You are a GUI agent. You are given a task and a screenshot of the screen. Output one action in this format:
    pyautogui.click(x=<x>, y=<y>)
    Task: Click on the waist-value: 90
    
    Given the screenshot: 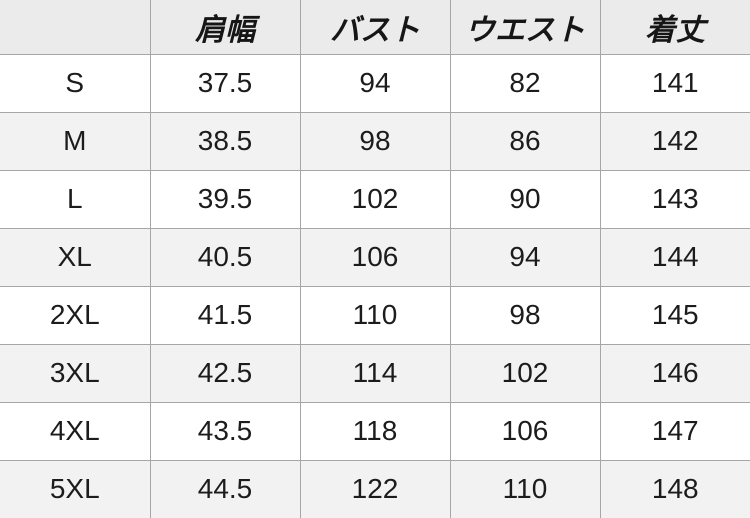 What is the action you would take?
    pyautogui.click(x=525, y=199)
    